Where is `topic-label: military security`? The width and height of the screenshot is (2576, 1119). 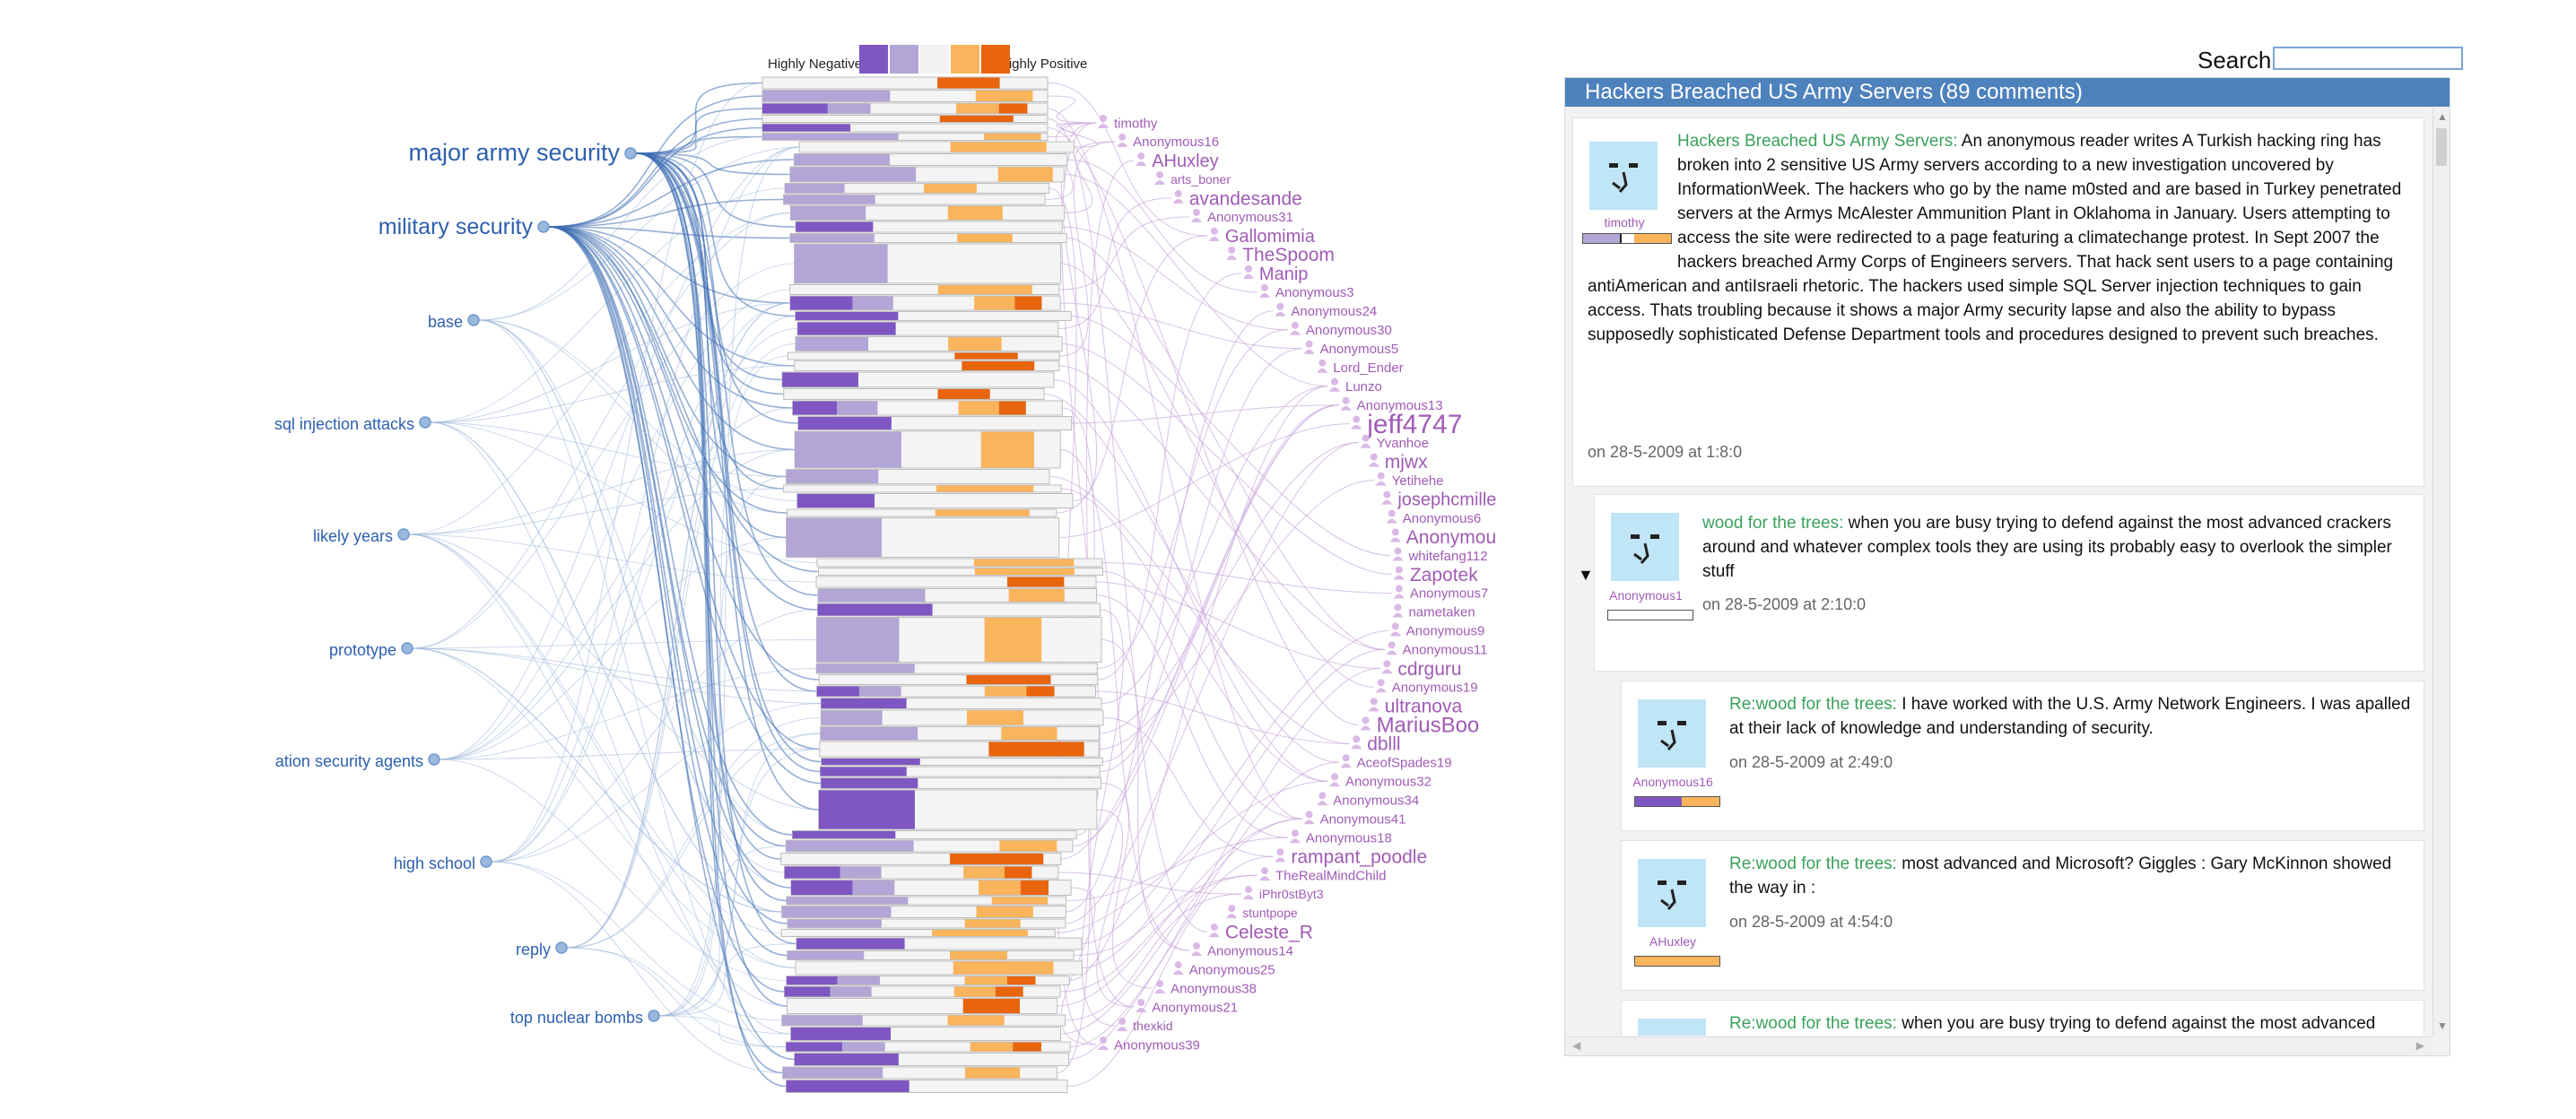
topic-label: military security is located at coordinates (456, 227).